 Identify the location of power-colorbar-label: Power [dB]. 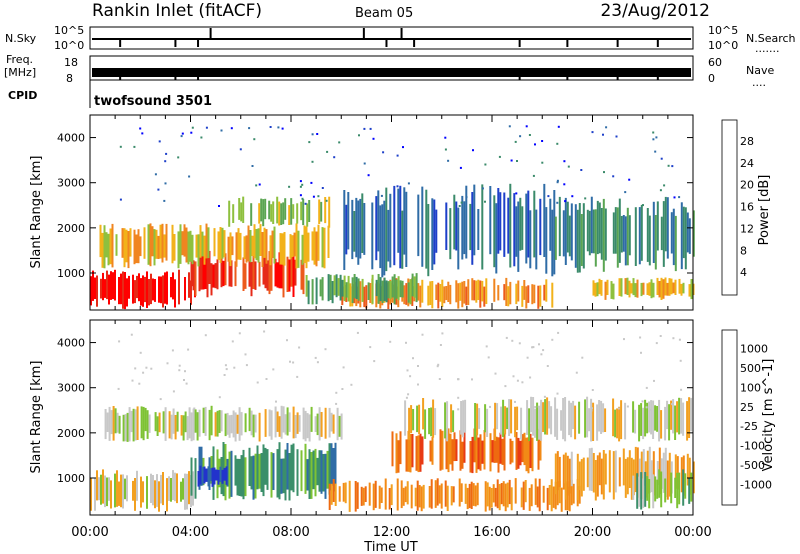
(764, 210).